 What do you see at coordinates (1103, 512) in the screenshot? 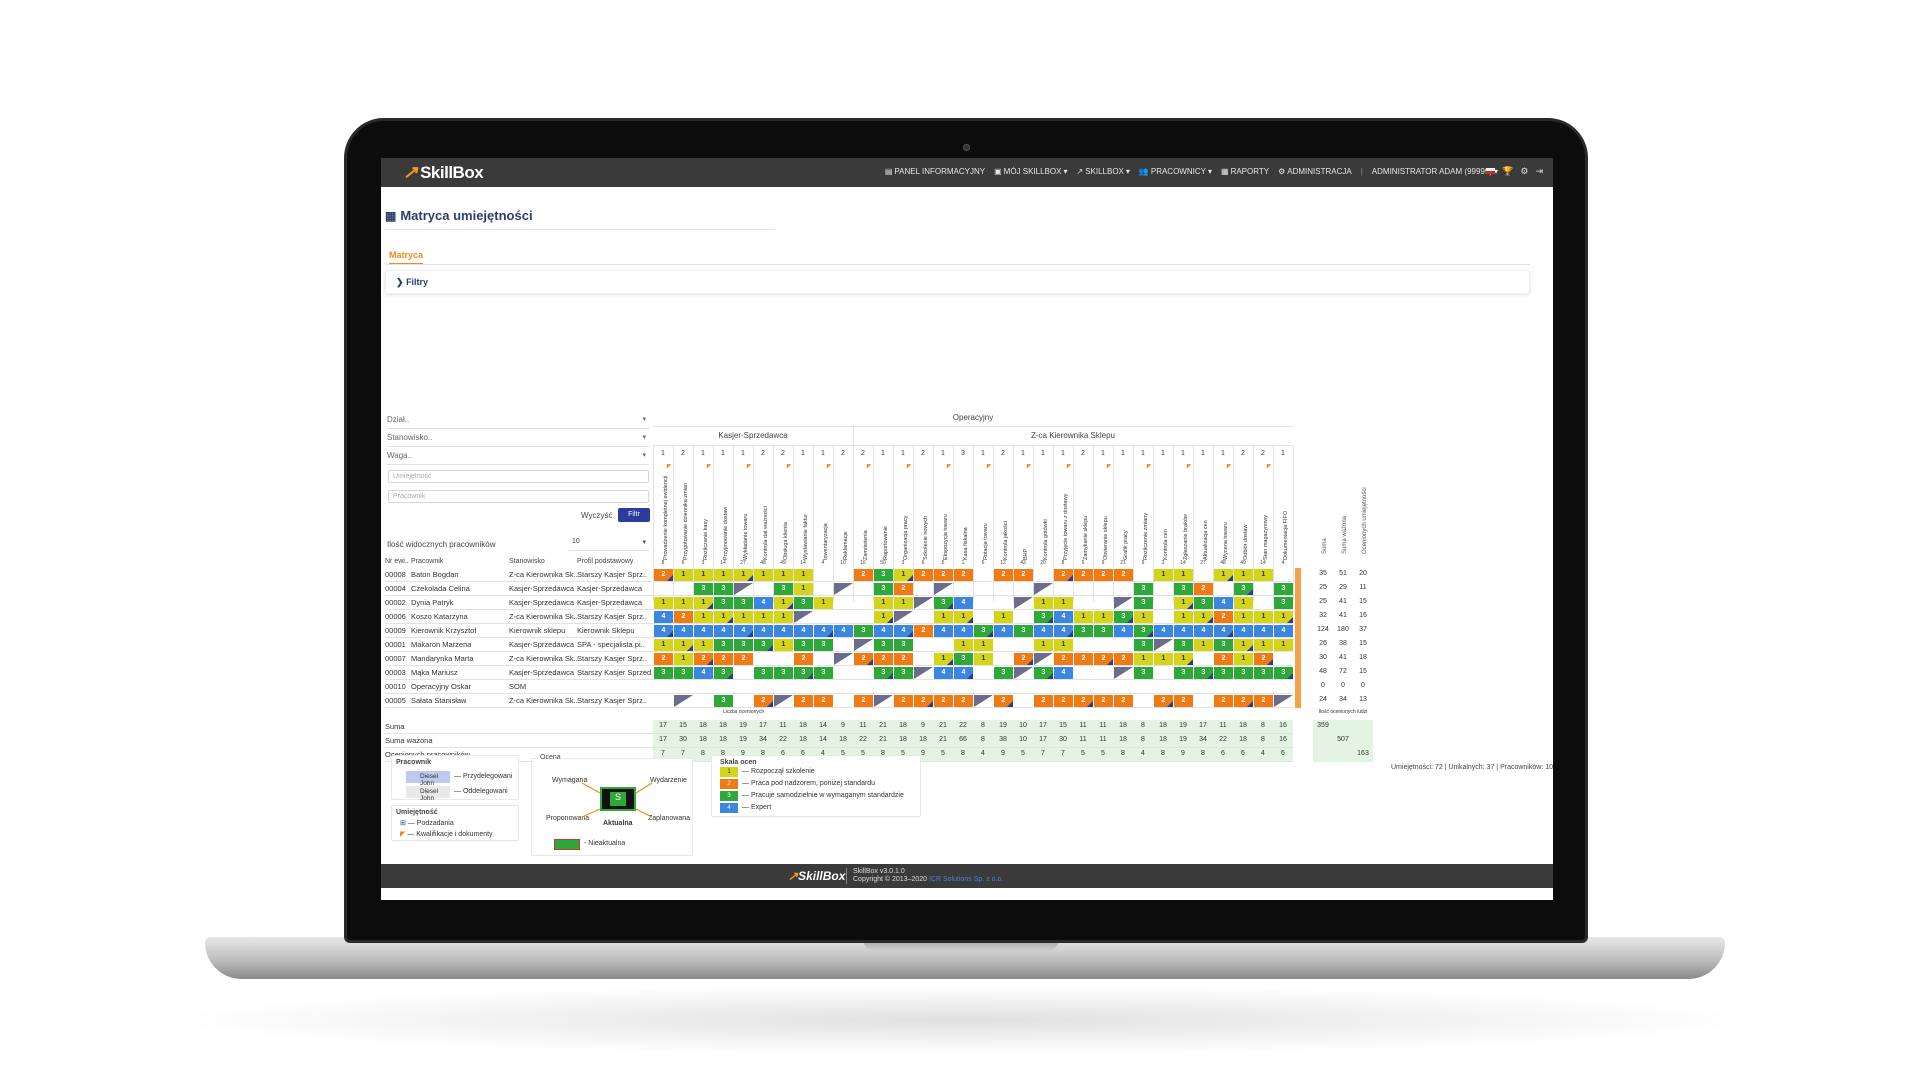
I see `skill-header: Otwieranie sklepu` at bounding box center [1103, 512].